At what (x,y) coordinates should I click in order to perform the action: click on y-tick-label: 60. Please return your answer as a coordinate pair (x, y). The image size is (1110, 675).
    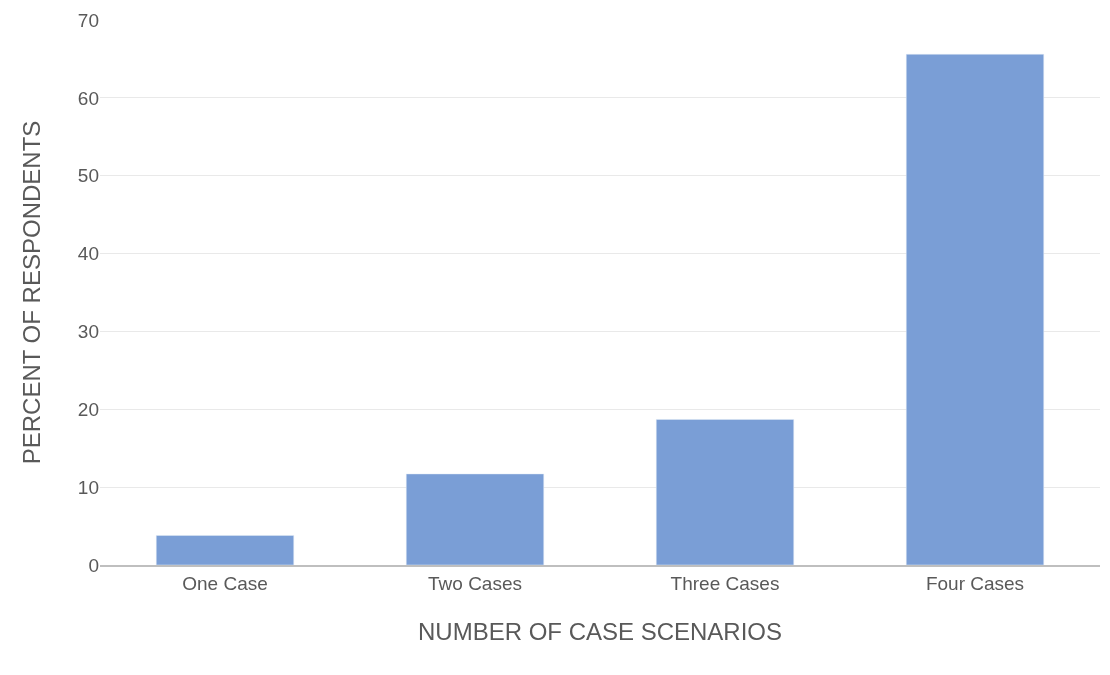
    Looking at the image, I should click on (88, 98).